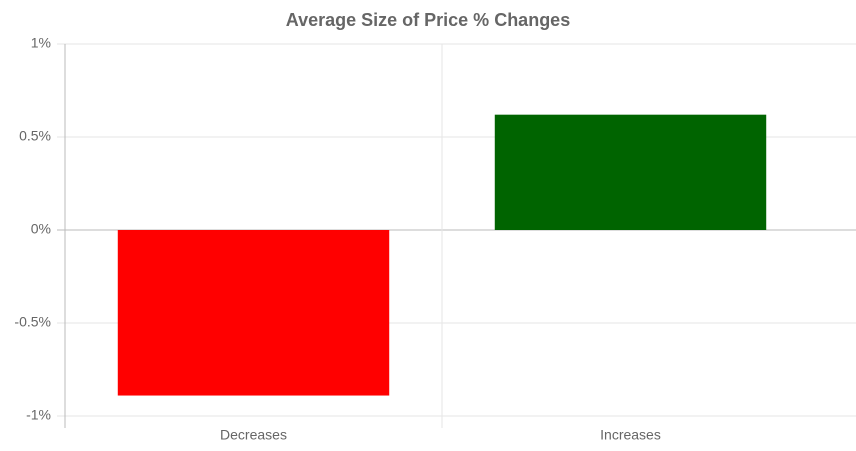  What do you see at coordinates (38, 415) in the screenshot?
I see `y-tick-label: -1%` at bounding box center [38, 415].